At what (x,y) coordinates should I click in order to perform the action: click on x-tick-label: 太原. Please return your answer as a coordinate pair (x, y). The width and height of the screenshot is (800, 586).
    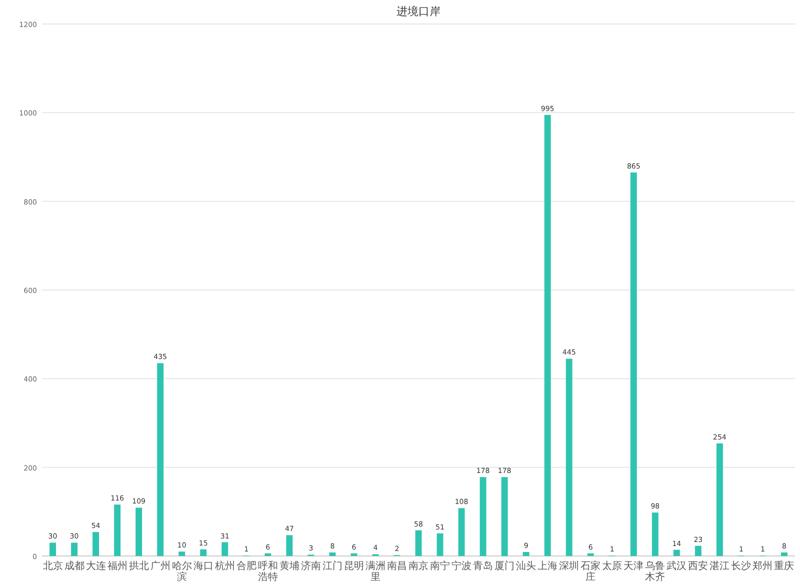
    Looking at the image, I should click on (612, 566).